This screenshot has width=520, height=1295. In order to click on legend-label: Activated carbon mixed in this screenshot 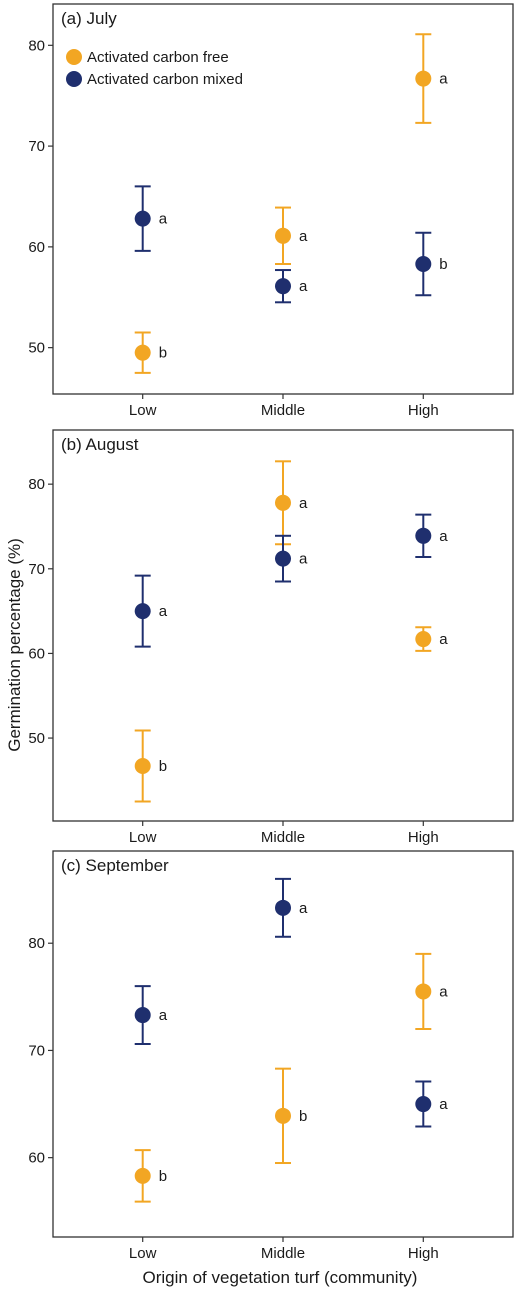, I will do `click(165, 79)`.